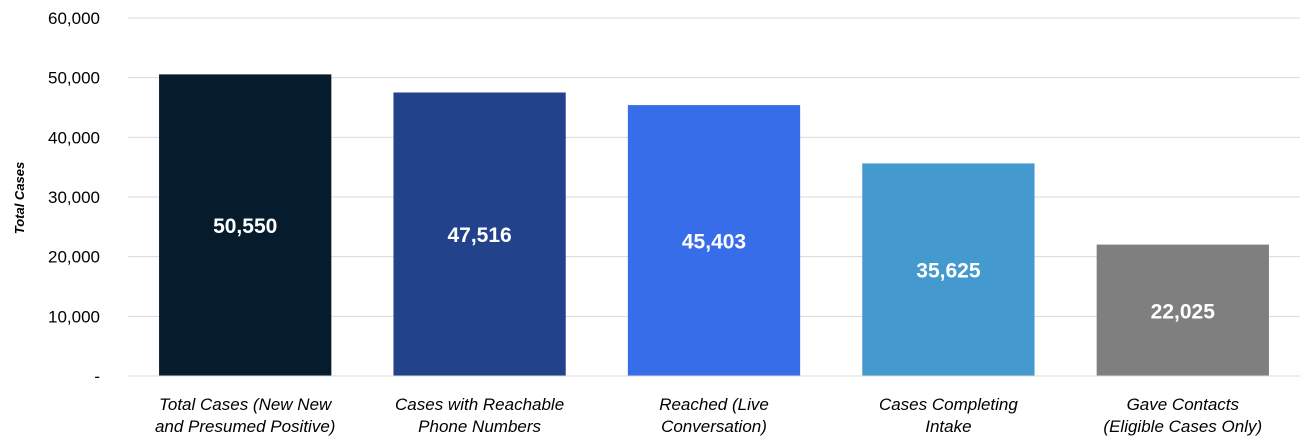  What do you see at coordinates (97, 376) in the screenshot?
I see `y-tick-label: -` at bounding box center [97, 376].